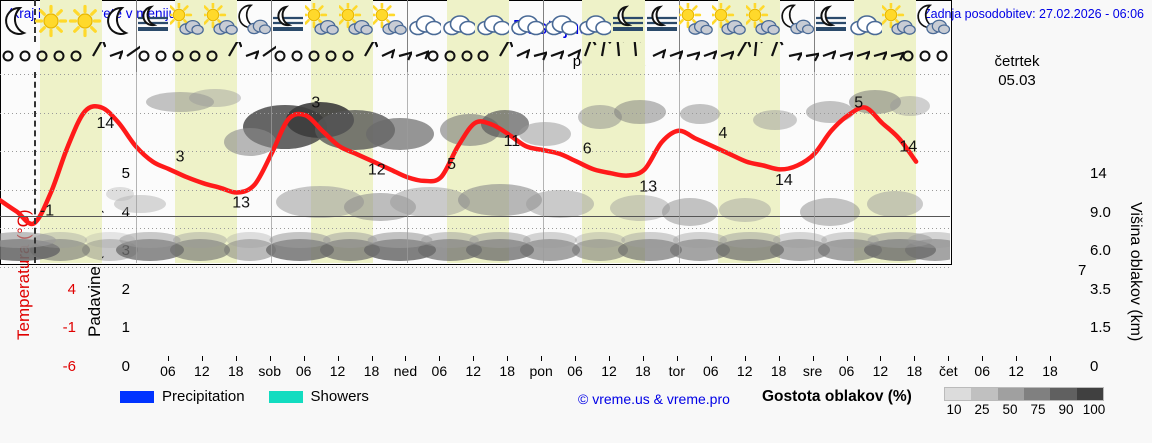 Image resolution: width=1152 pixels, height=443 pixels. I want to click on axis-tick: -1, so click(69, 328).